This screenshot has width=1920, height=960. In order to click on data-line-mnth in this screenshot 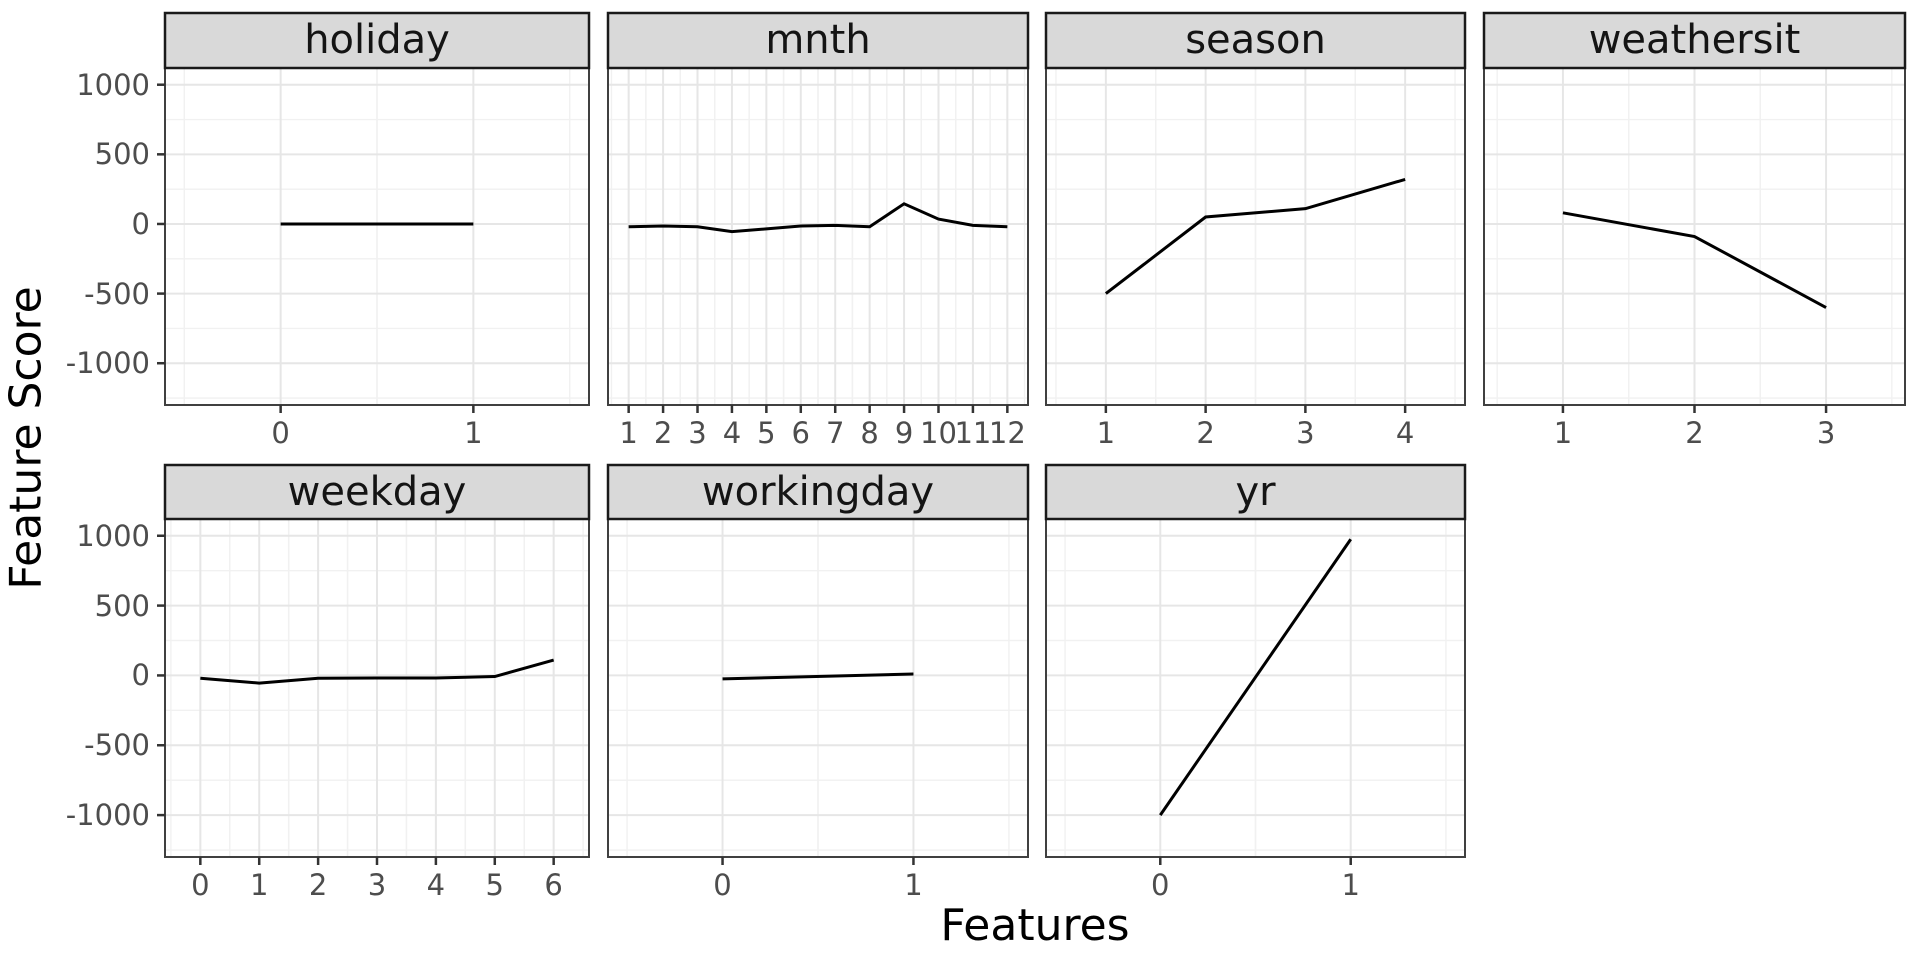, I will do `click(818, 218)`.